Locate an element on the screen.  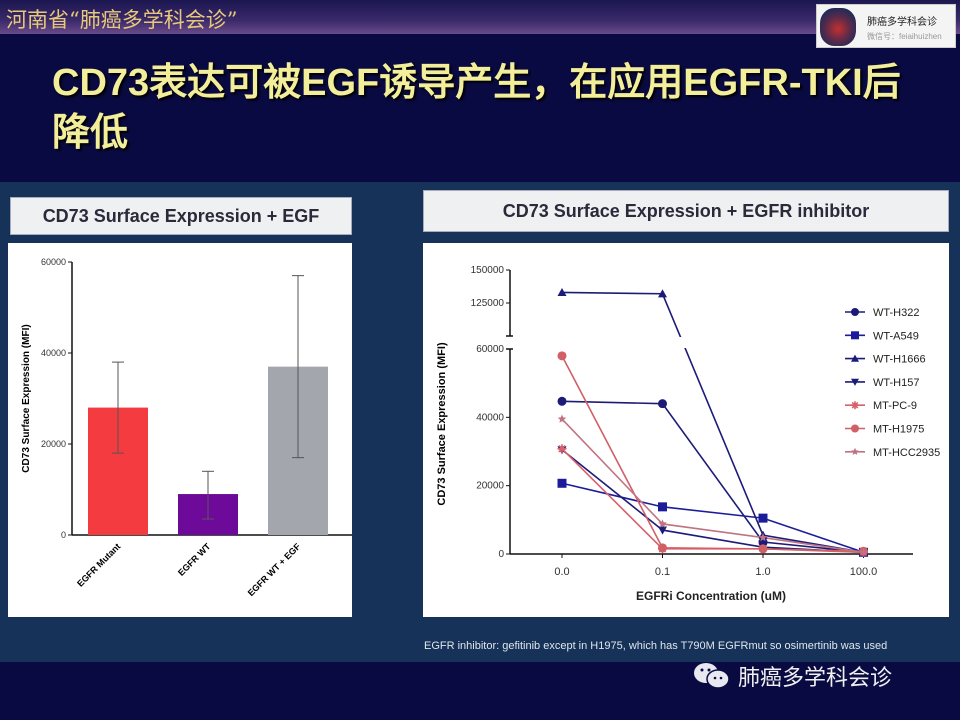
header-bar: 河南省“肺癌多学科会诊” is located at coordinates (480, 17).